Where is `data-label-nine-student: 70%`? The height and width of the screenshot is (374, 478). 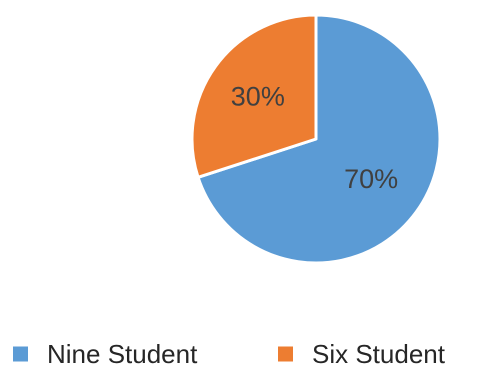 data-label-nine-student: 70% is located at coordinates (371, 179).